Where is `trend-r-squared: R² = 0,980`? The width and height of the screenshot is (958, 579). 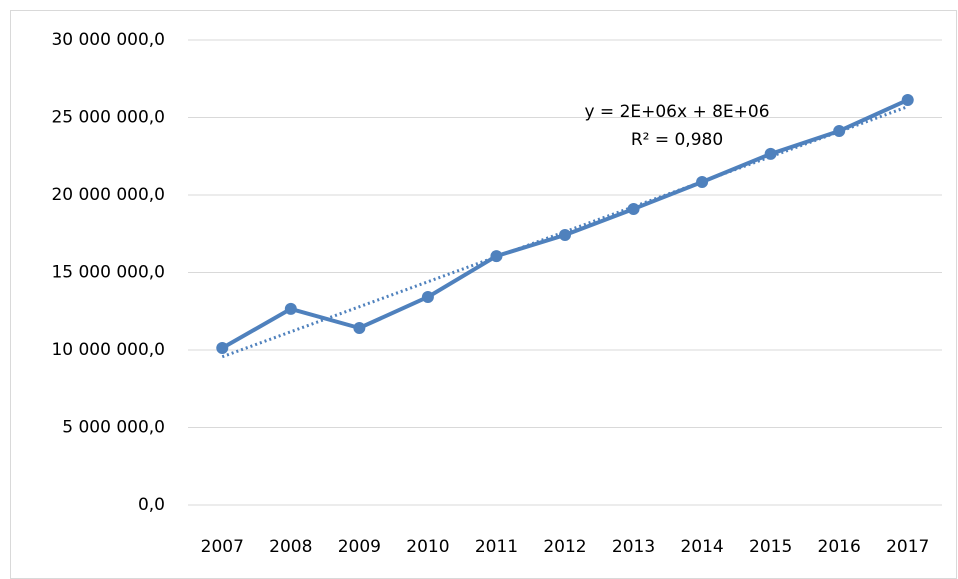 trend-r-squared: R² = 0,980 is located at coordinates (677, 140).